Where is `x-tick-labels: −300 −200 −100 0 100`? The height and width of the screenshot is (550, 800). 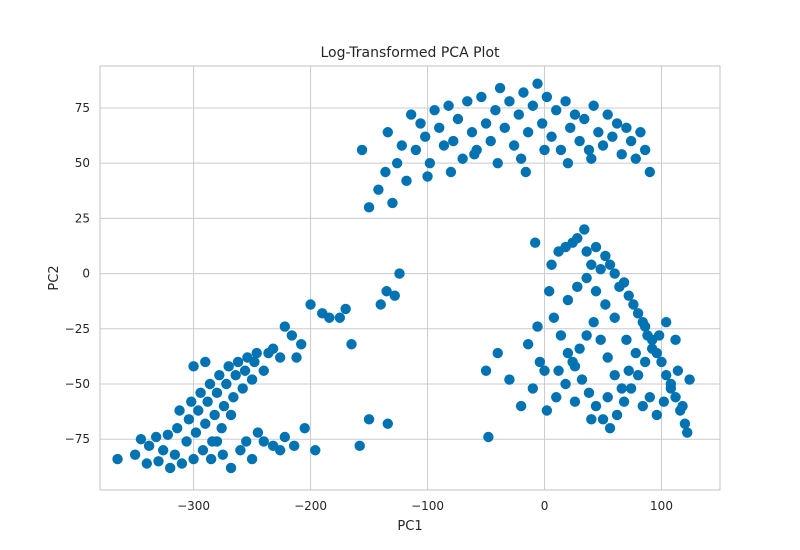 x-tick-labels: −300 −200 −100 0 100 is located at coordinates (425, 506).